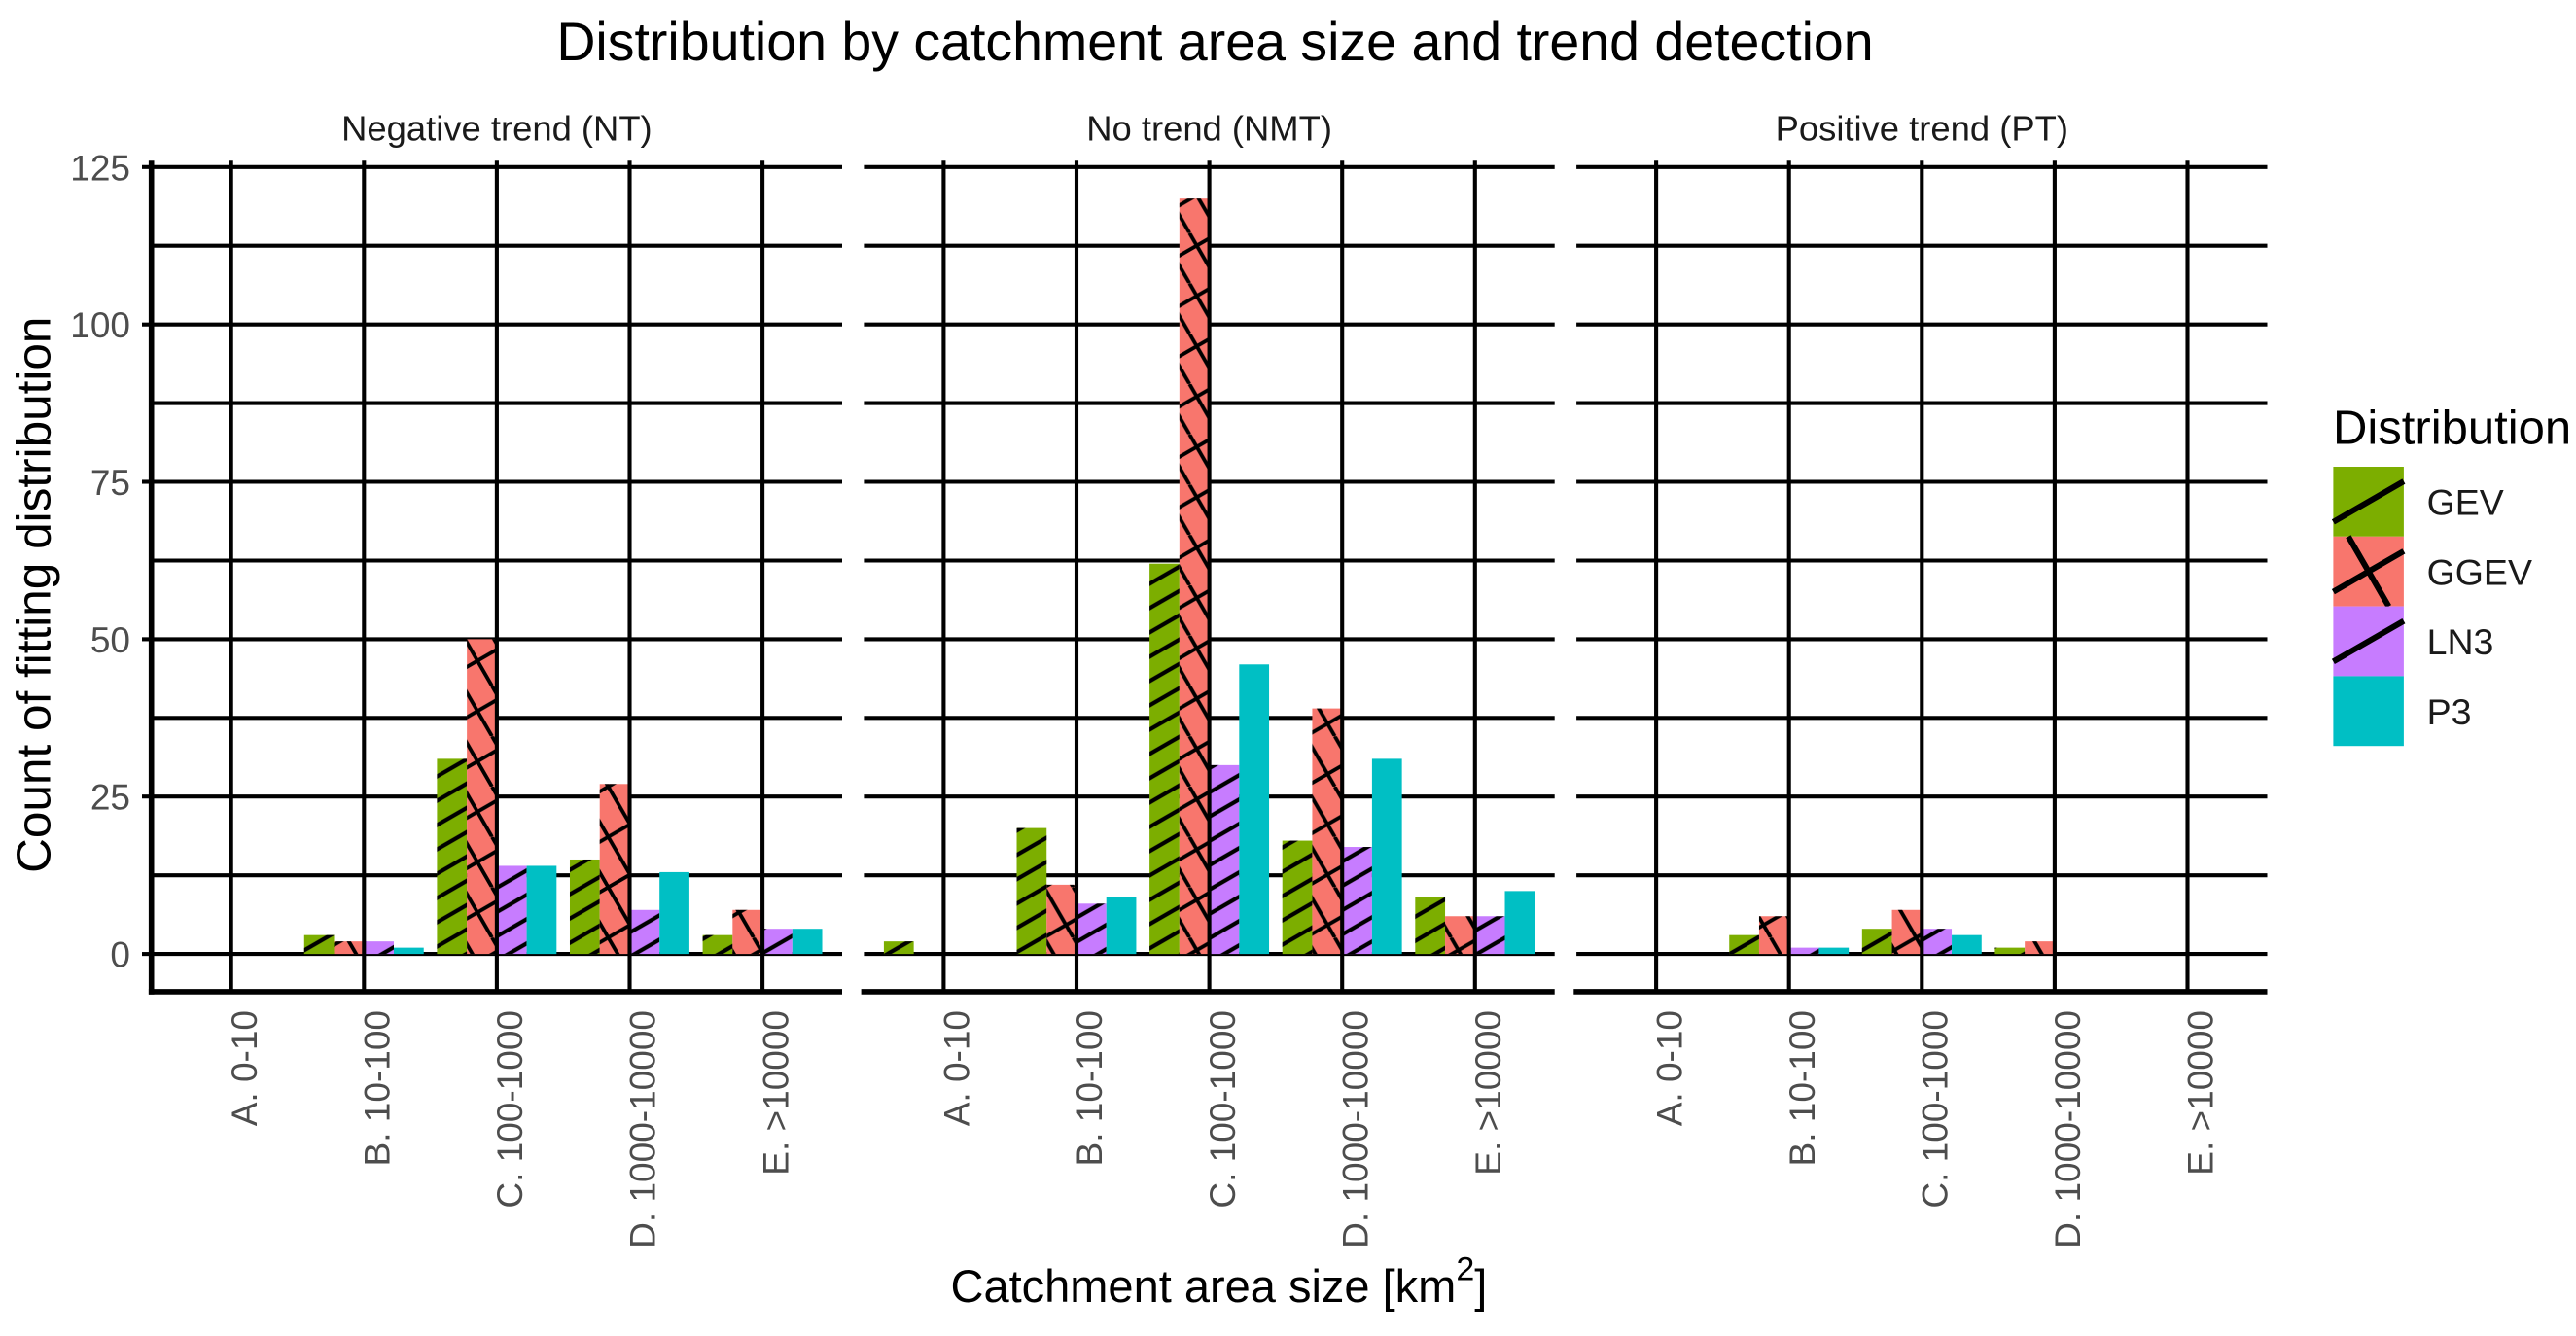  Describe the element at coordinates (100, 168) in the screenshot. I see `svg-text: 125` at that location.